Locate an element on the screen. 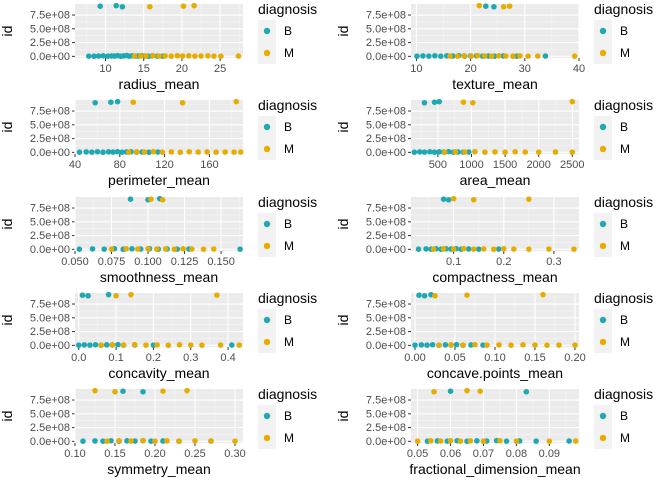 The image size is (672, 480). x-tick-label: 0.125 is located at coordinates (185, 262).